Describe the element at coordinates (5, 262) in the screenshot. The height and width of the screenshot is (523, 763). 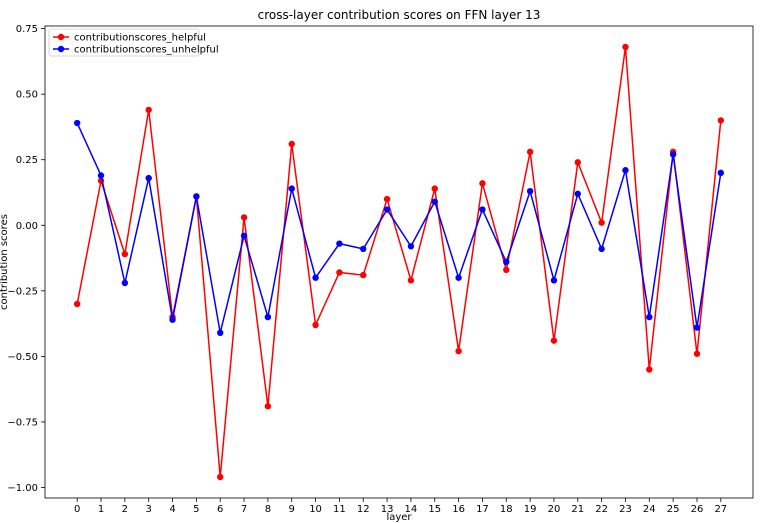
I see `y-axis-label: contribution scores` at that location.